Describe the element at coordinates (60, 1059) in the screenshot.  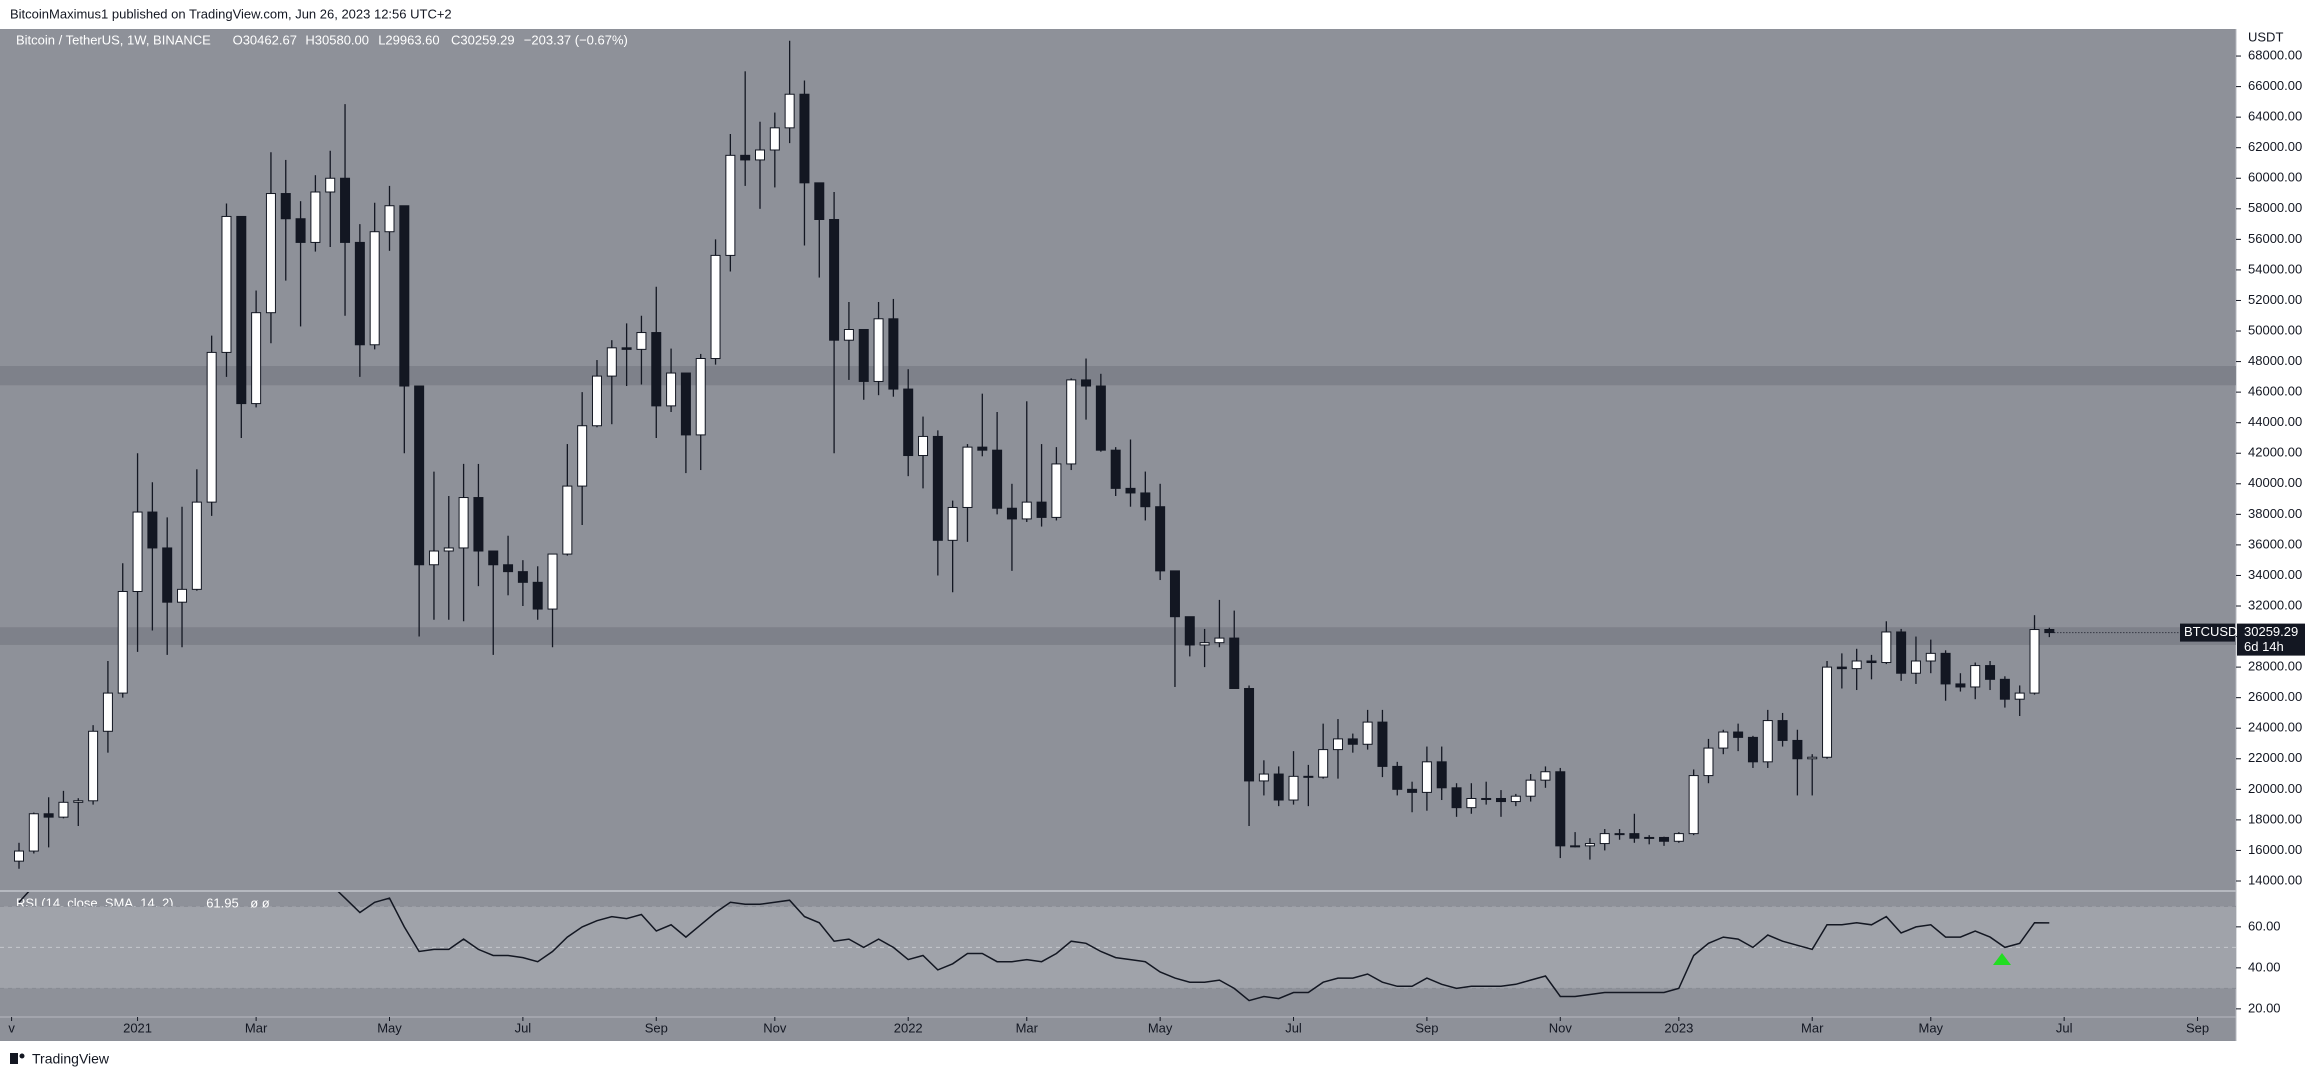
I see `footer-logo: TradingView` at that location.